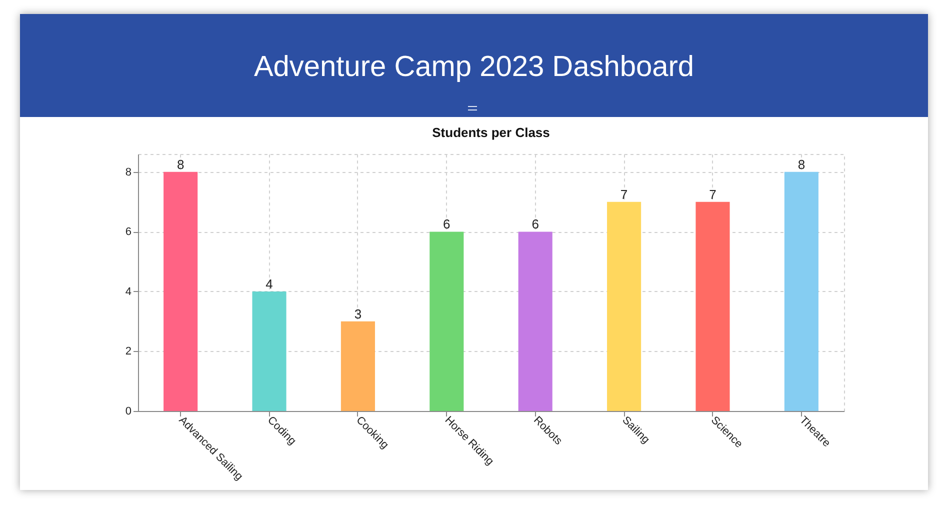 The image size is (939, 508). I want to click on data-label: 3, so click(358, 314).